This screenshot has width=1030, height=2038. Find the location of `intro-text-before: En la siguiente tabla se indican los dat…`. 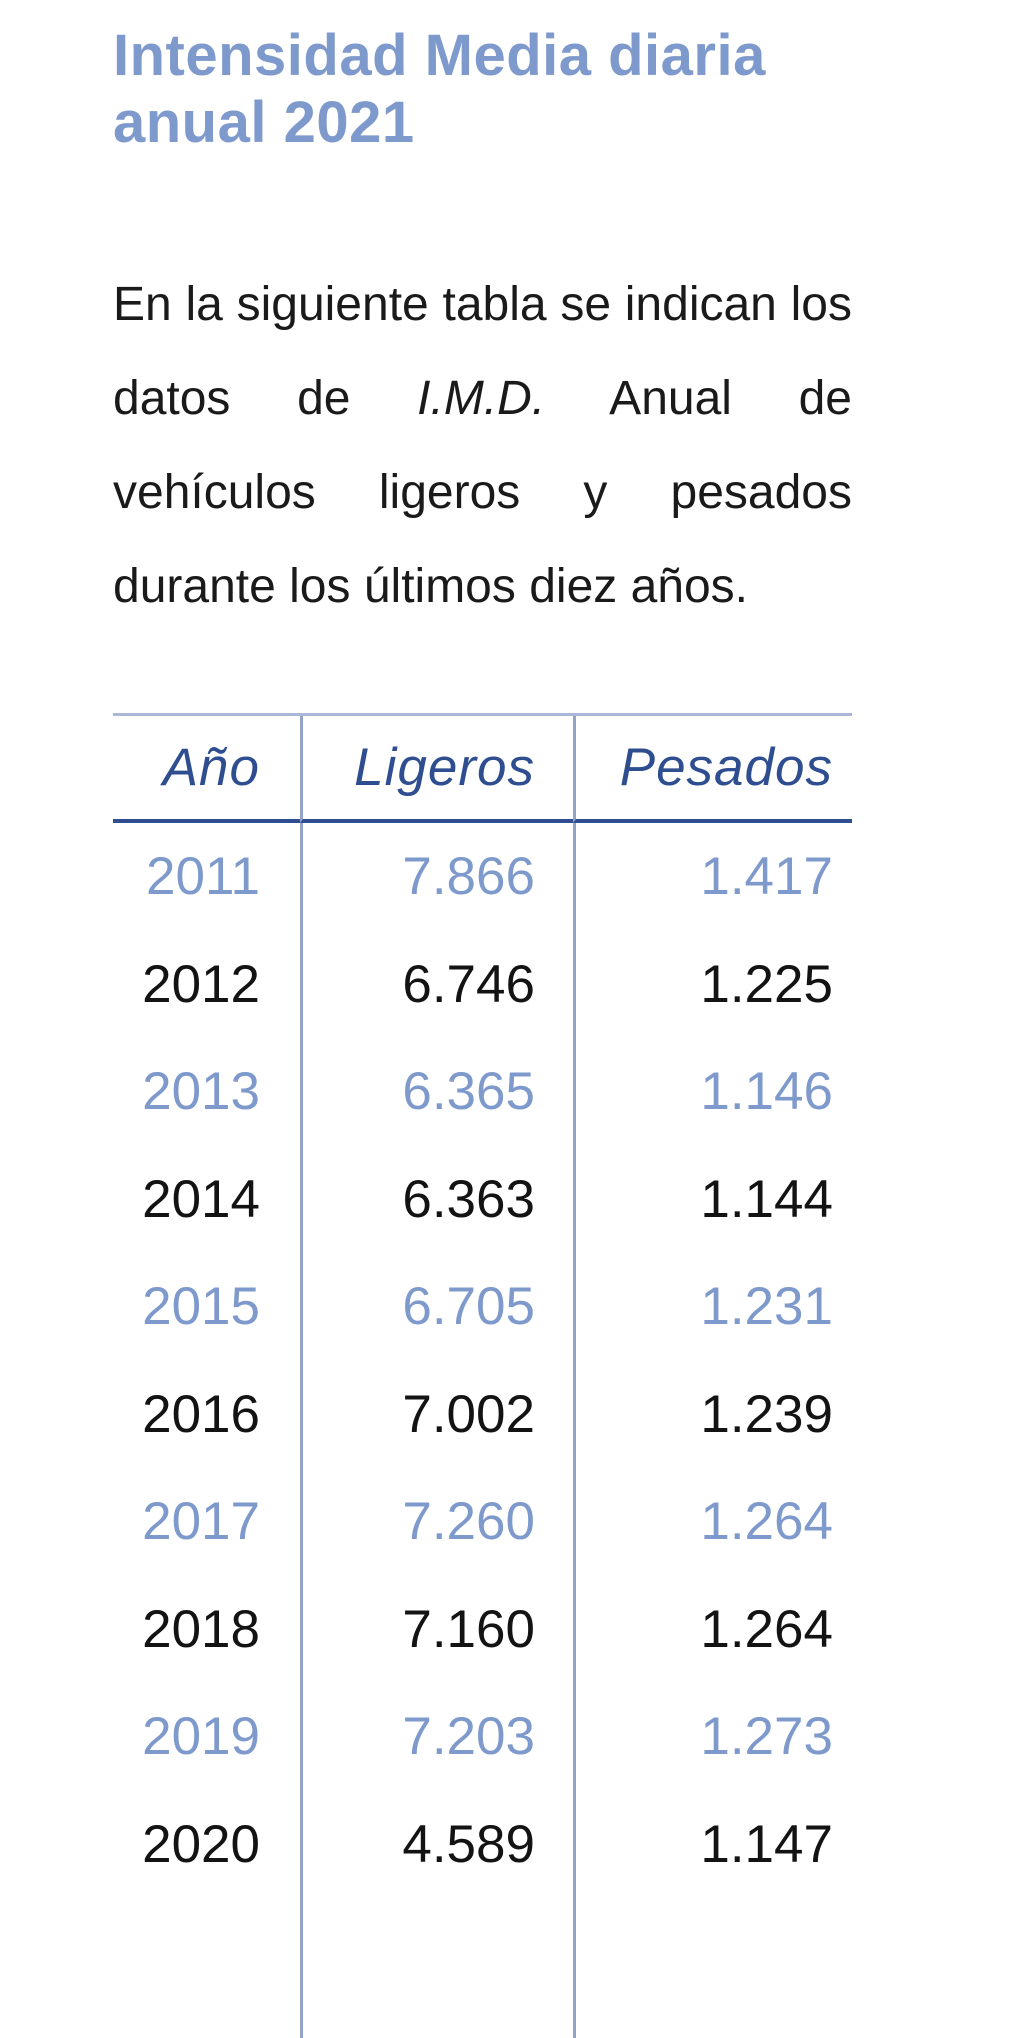

intro-text-before: En la siguiente tabla se indican los dat… is located at coordinates (482, 351).